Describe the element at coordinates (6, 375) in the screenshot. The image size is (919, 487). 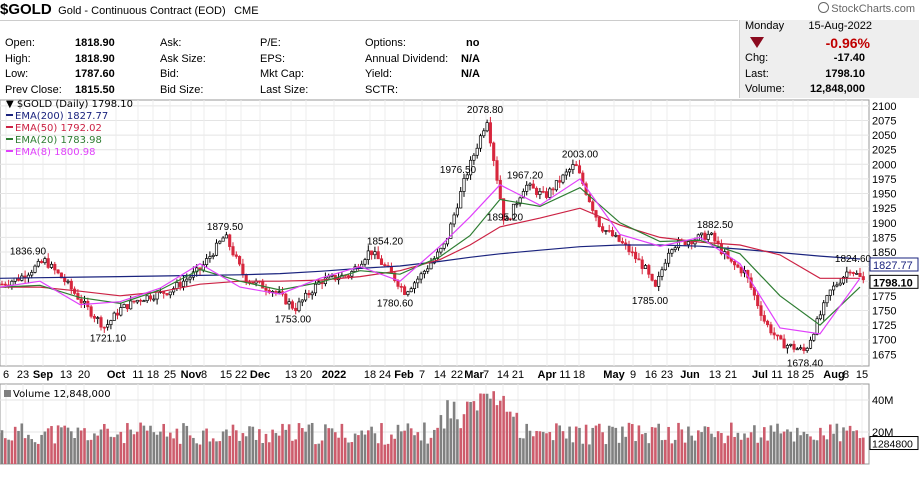
I see `x-tick-label: 6` at that location.